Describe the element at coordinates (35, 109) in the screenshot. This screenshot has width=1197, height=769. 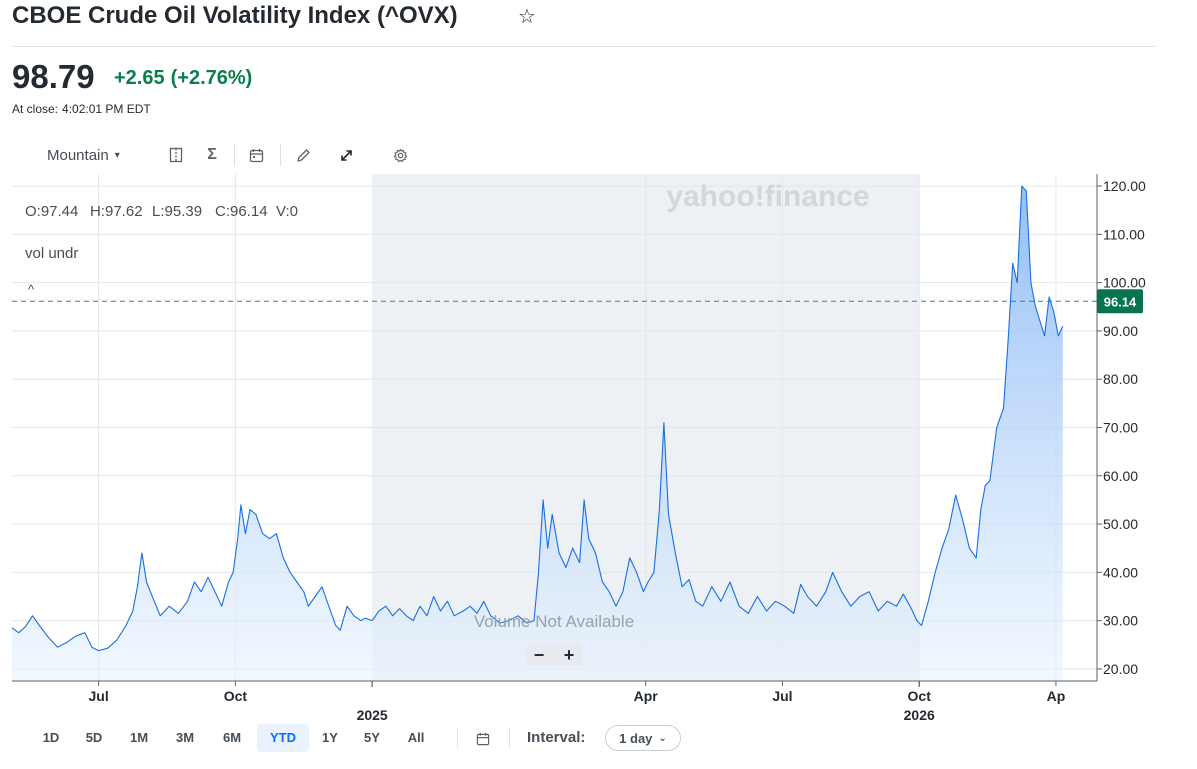
I see `close-label: At close:` at that location.